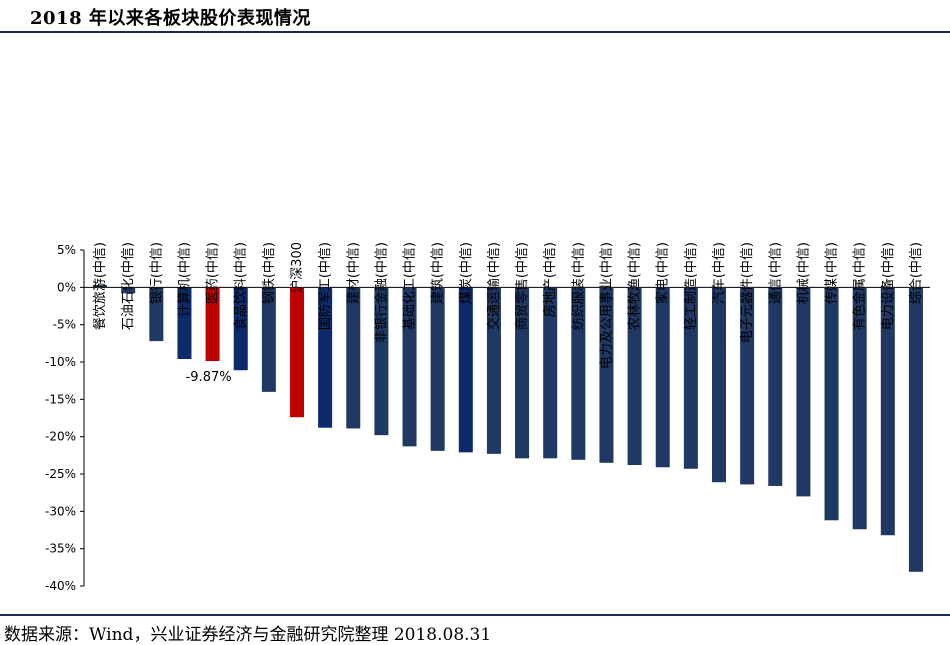  Describe the element at coordinates (550, 279) in the screenshot. I see `category-label: 房地产(中信)` at that location.